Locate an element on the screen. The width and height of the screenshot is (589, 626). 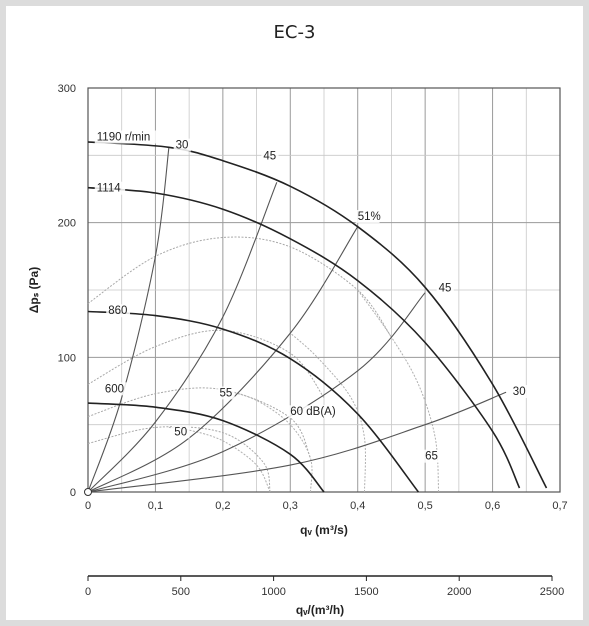
x-axis-label: qᵥ (m³/s) is located at coordinates (324, 530).